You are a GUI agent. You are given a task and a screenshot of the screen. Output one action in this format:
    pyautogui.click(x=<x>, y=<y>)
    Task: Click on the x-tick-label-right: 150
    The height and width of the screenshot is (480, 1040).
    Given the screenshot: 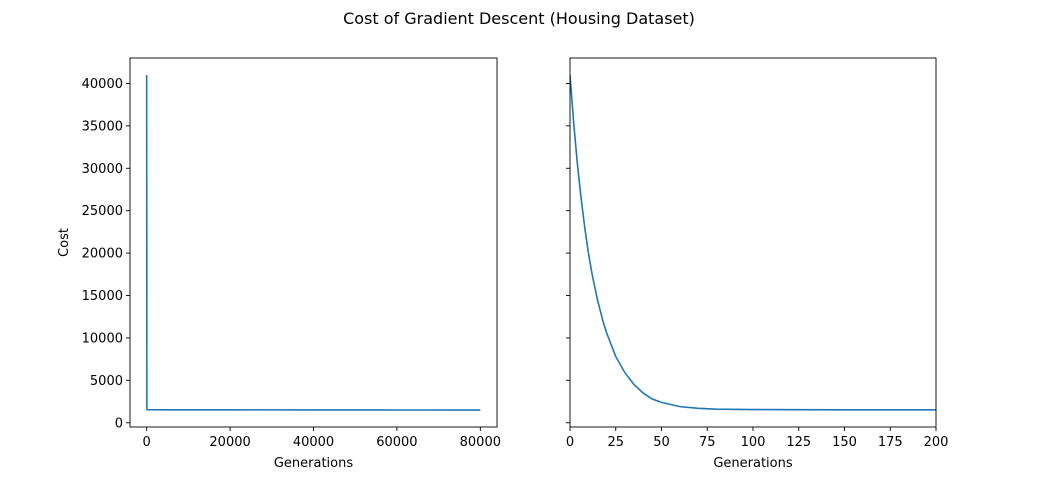 What is the action you would take?
    pyautogui.click(x=844, y=442)
    